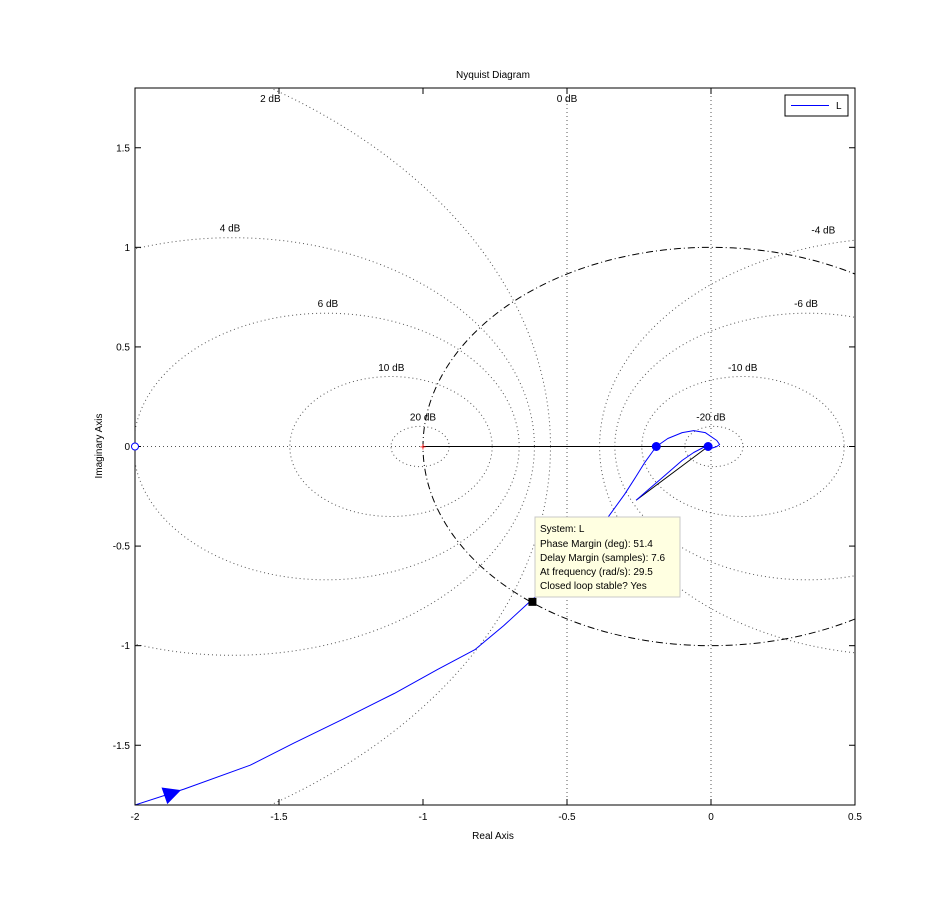  I want to click on m-circle-label: 20 dB, so click(423, 418).